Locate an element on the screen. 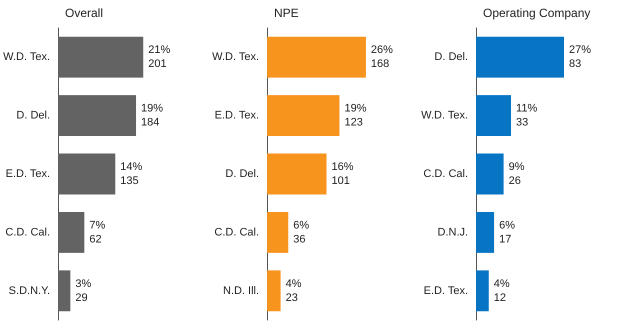 The height and width of the screenshot is (324, 624). data-label: 16% 101 is located at coordinates (343, 174).